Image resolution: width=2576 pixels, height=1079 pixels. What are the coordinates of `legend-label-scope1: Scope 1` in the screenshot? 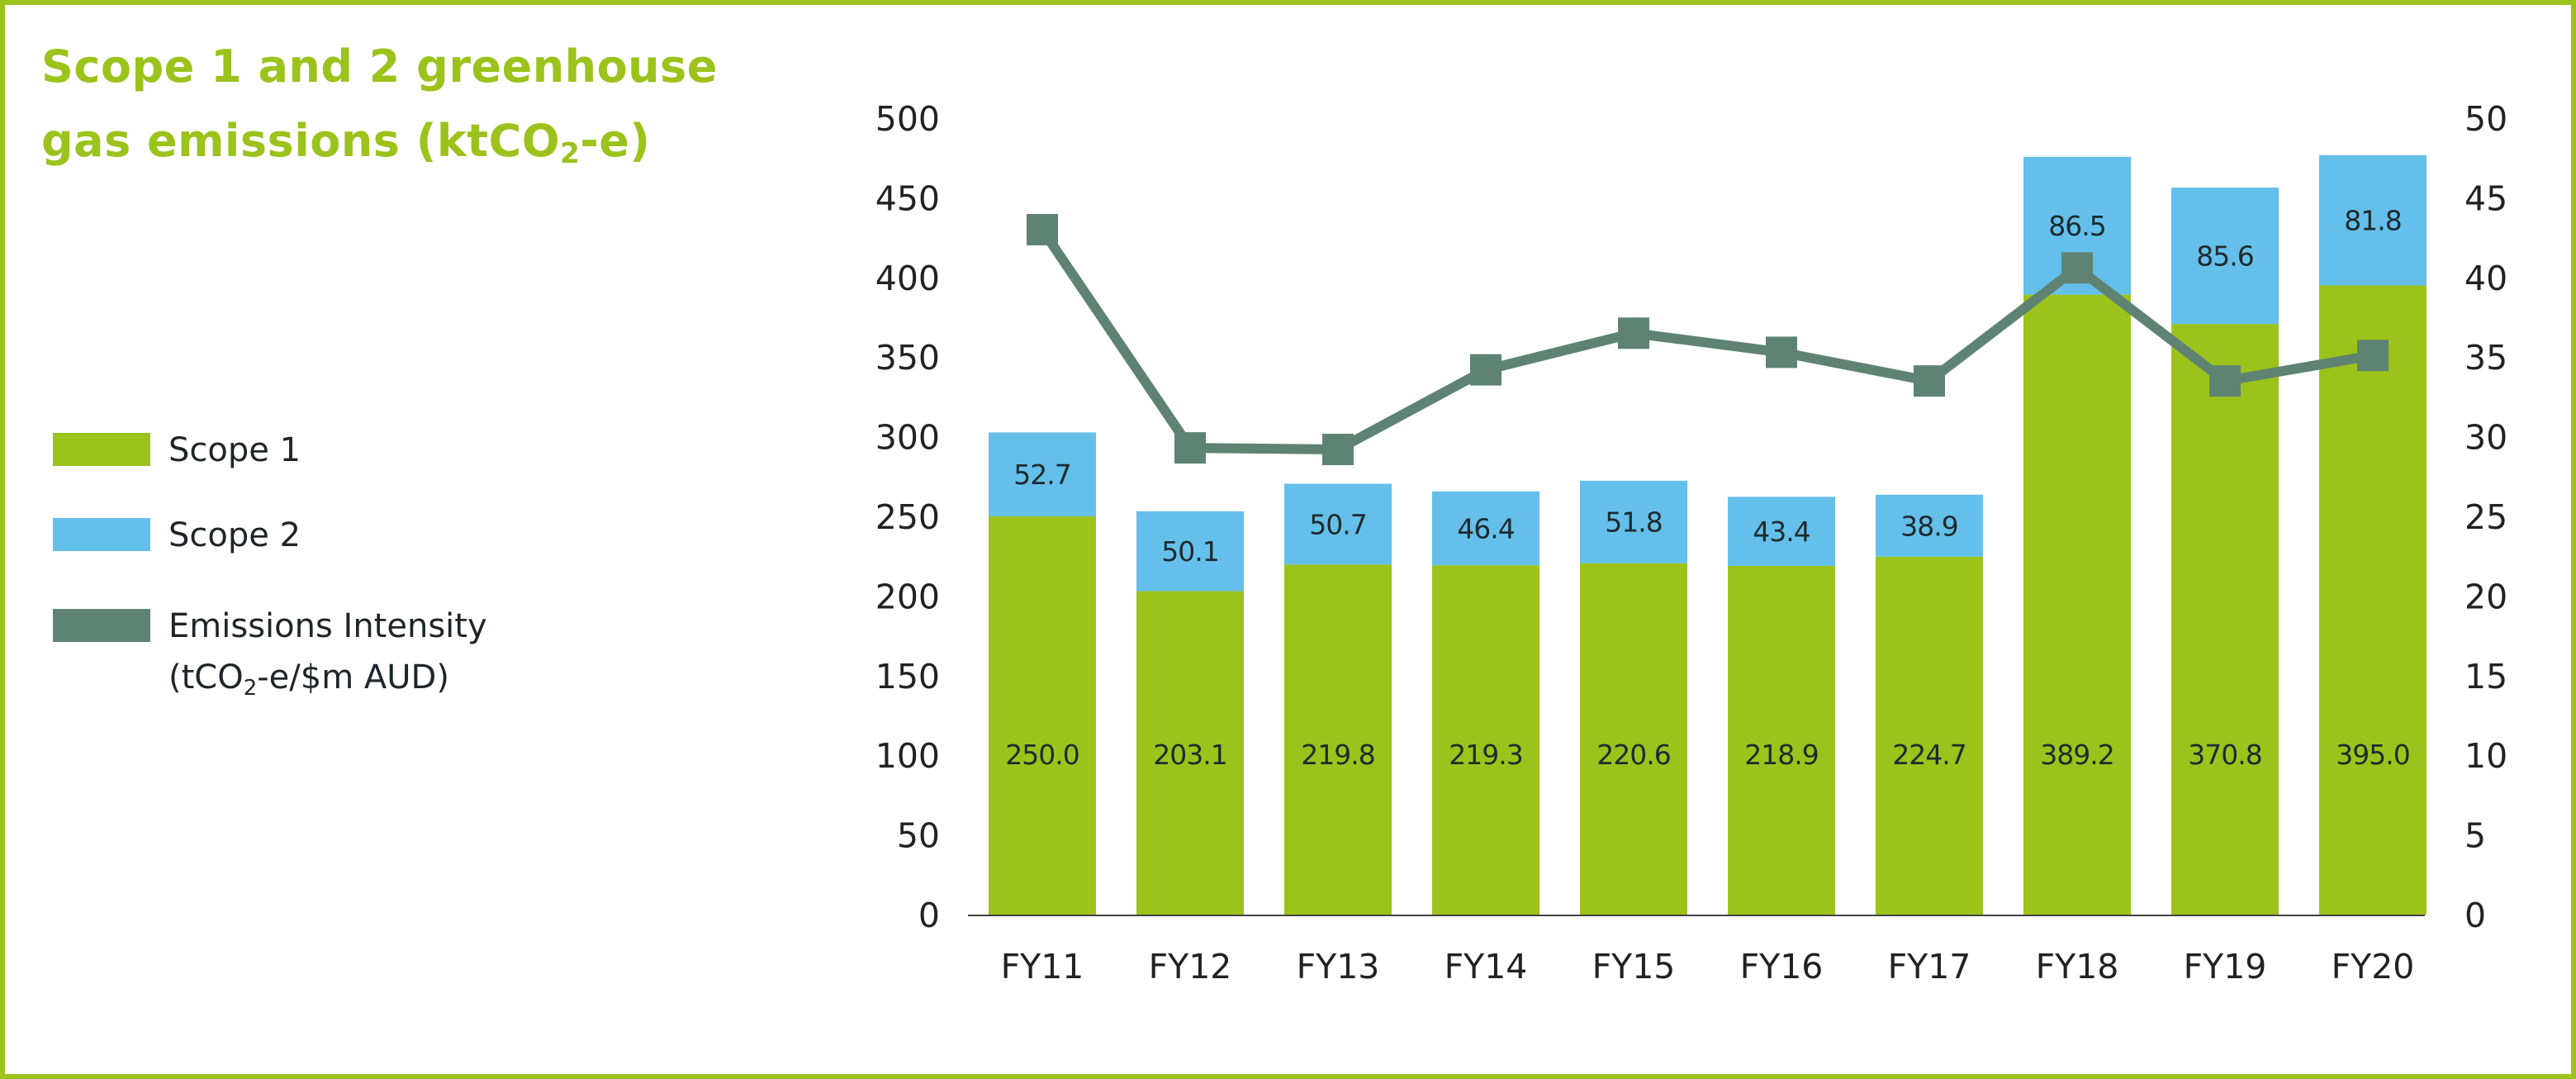 It's located at (234, 450).